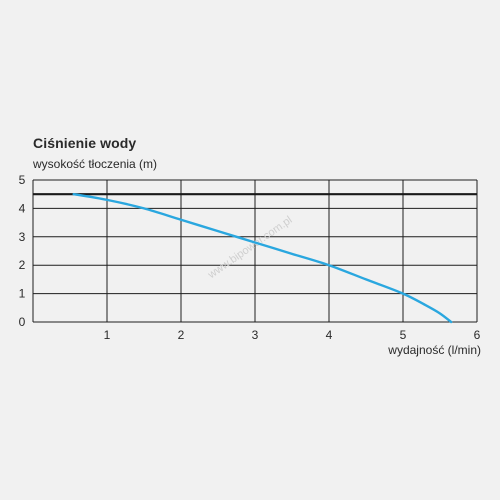  Describe the element at coordinates (22, 294) in the screenshot. I see `y-tick-label: 1` at that location.